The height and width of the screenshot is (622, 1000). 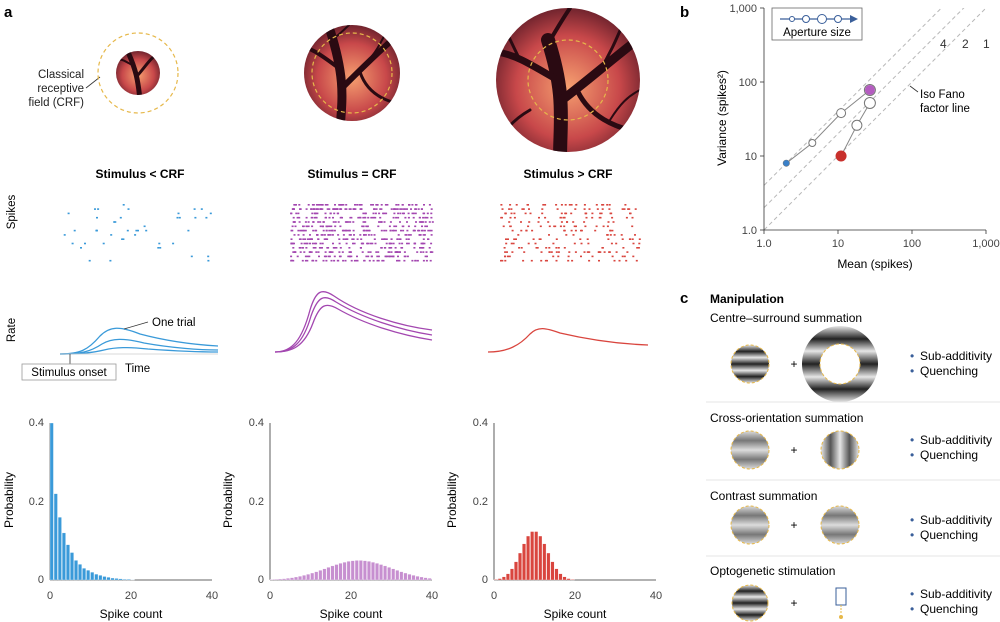 What do you see at coordinates (840, 364) in the screenshot?
I see `surround-annulus-grating` at bounding box center [840, 364].